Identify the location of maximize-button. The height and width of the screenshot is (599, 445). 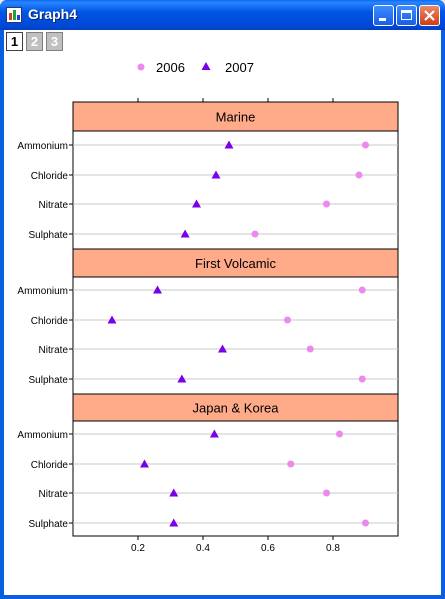
(406, 15).